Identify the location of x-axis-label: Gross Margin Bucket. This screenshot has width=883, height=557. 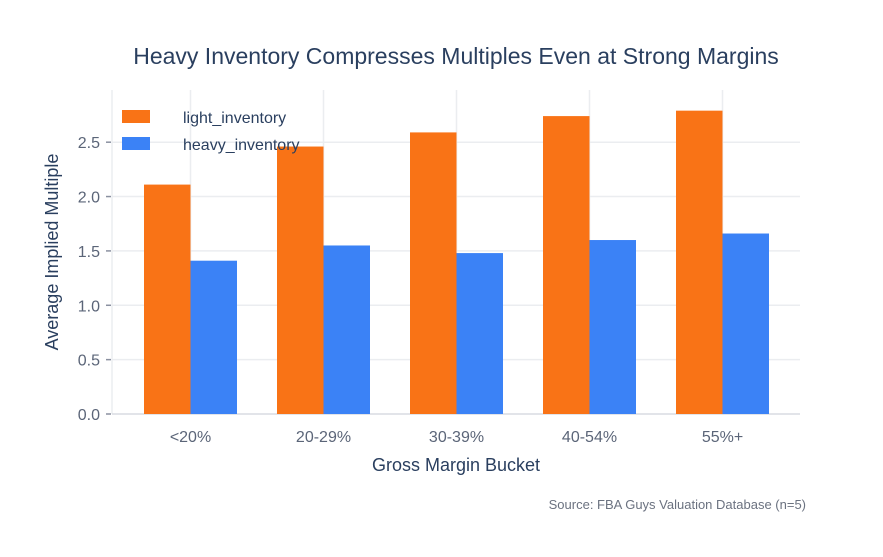
(456, 465).